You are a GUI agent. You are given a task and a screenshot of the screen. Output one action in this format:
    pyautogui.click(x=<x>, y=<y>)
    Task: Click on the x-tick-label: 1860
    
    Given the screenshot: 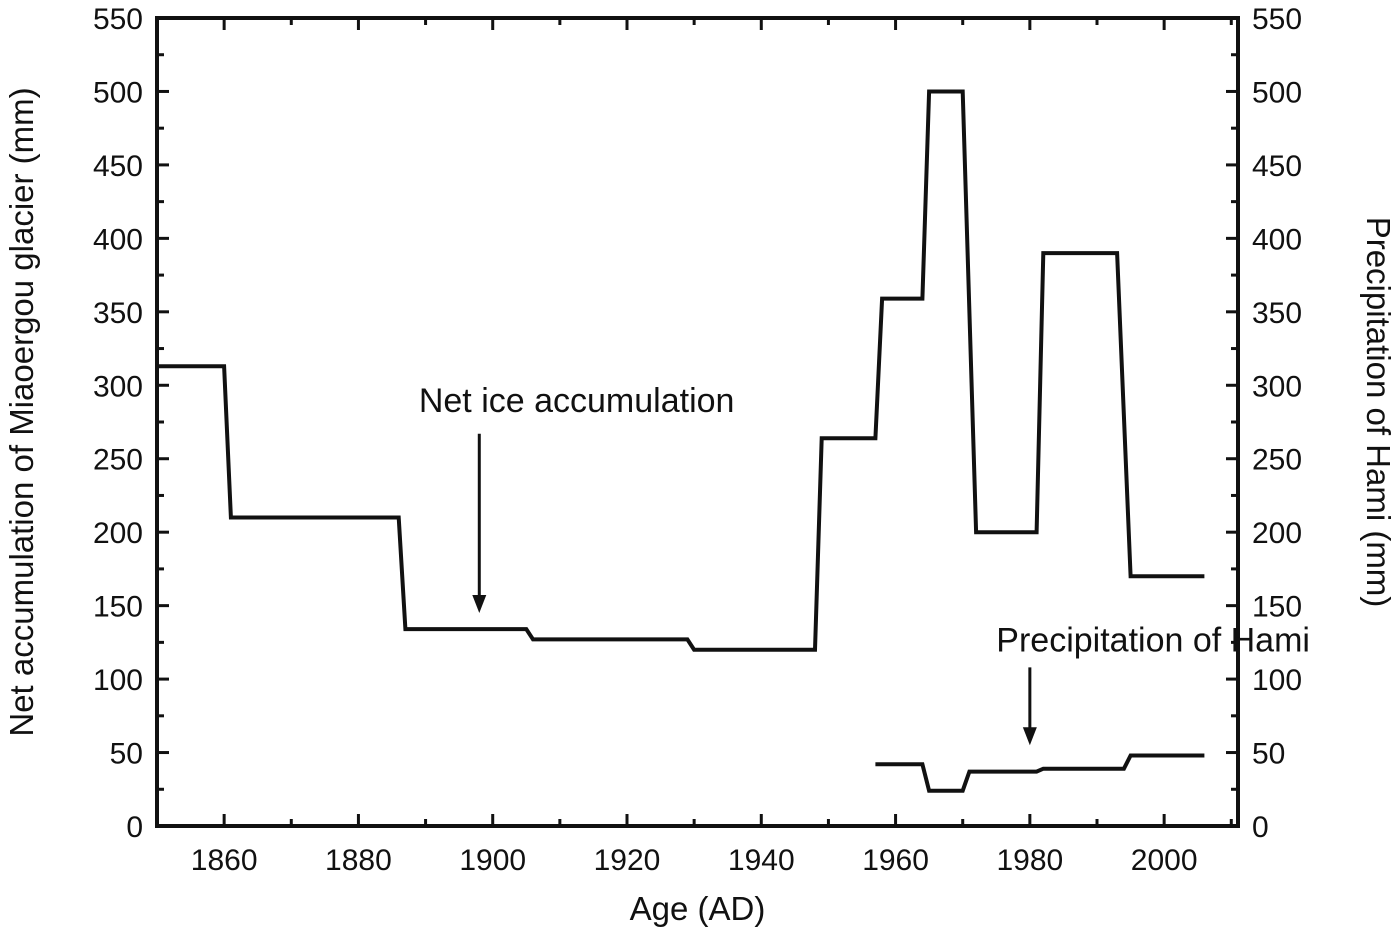 What is the action you would take?
    pyautogui.click(x=224, y=860)
    